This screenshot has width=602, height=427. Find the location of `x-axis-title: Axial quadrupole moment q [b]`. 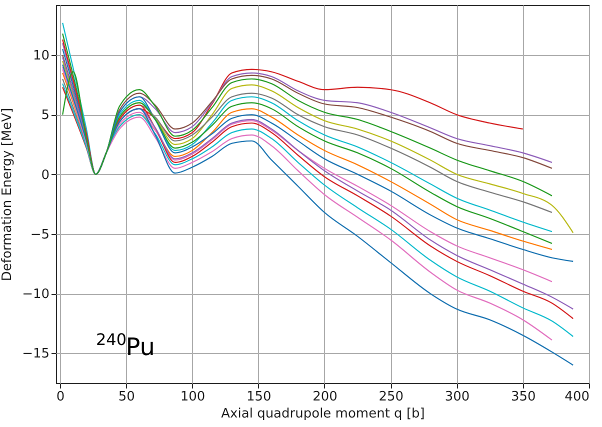

x-axis-title: Axial quadrupole moment q [b] is located at coordinates (323, 414).